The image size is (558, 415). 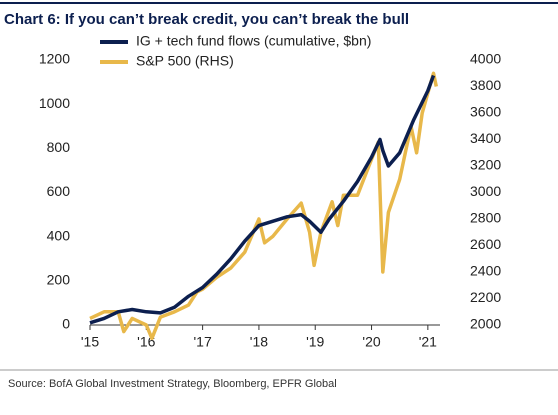 What do you see at coordinates (485, 218) in the screenshot?
I see `y2-tick-label: 2800` at bounding box center [485, 218].